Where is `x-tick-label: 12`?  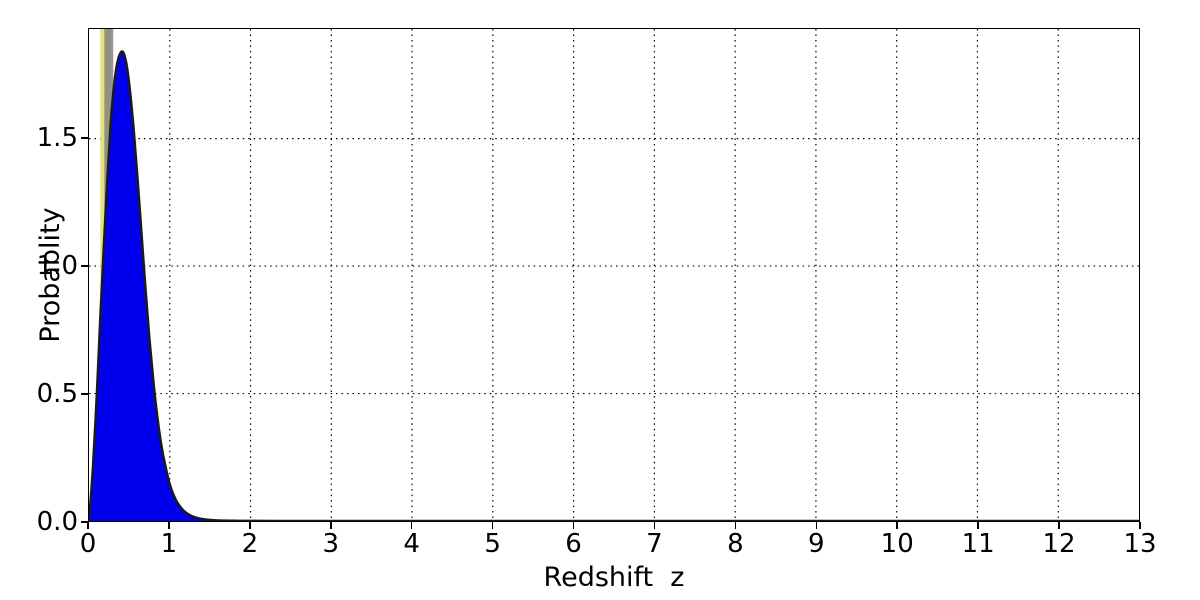 x-tick-label: 12 is located at coordinates (1059, 544).